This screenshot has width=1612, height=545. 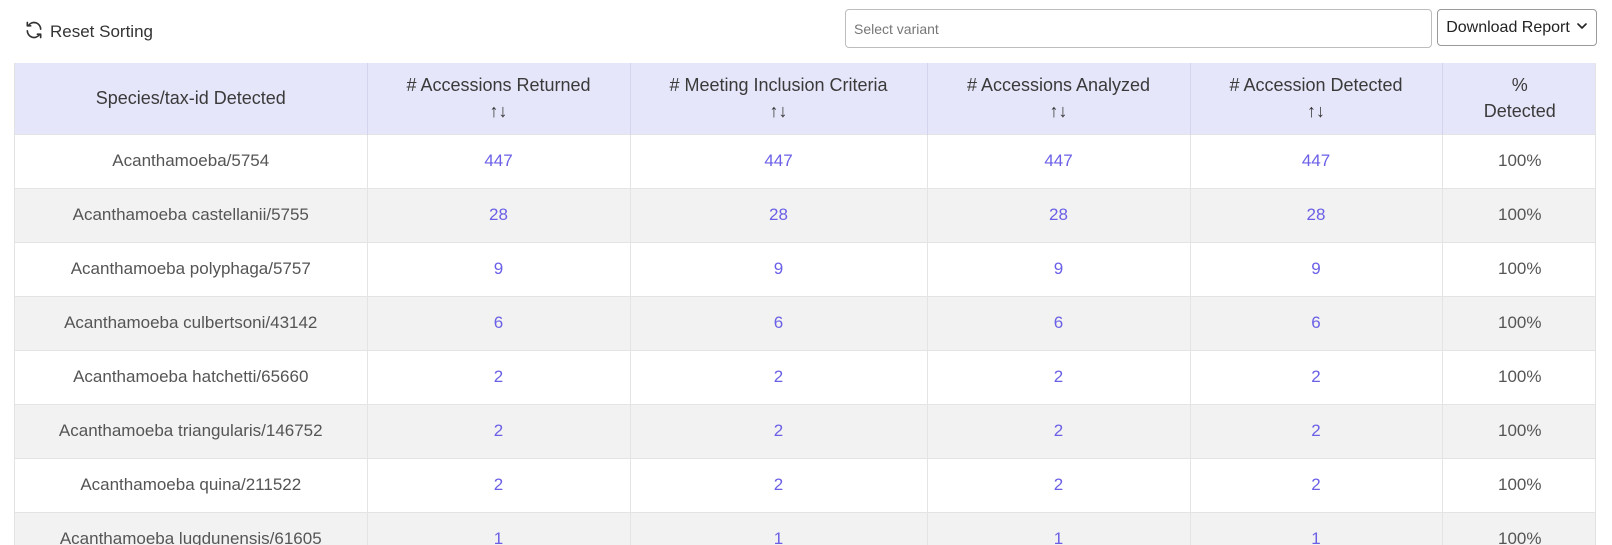 I want to click on table-row: Acanthamoeba lugdunensis/61605 1 1 1 1 100%, so click(x=805, y=528).